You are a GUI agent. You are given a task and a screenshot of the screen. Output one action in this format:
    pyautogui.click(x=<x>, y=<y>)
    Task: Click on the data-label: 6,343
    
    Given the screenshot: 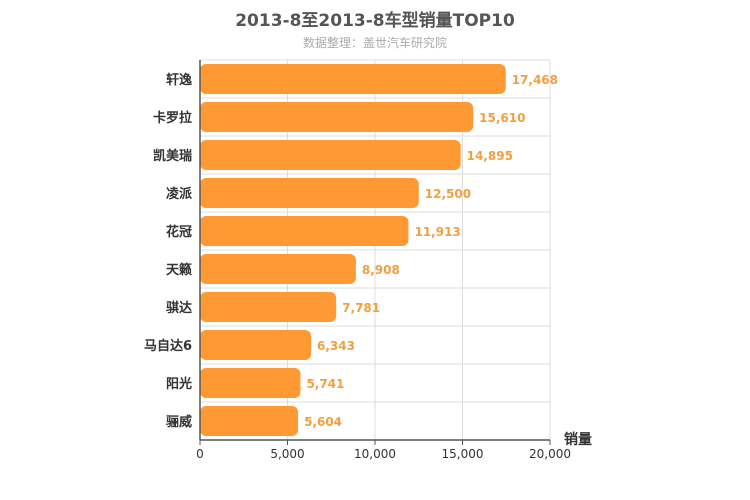 What is the action you would take?
    pyautogui.click(x=336, y=346)
    